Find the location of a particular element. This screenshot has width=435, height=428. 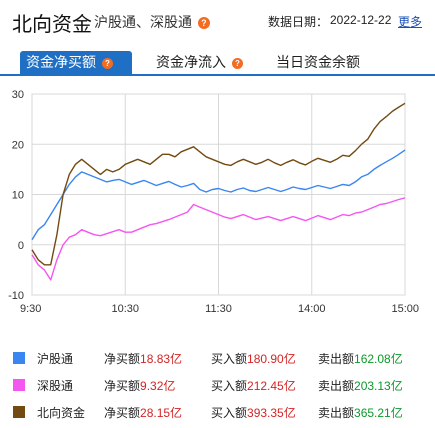

legend-row-north: 北向资金 净买额28.15亿 买入额393.35亿 卖出额365.21亿 is located at coordinates (217, 414).